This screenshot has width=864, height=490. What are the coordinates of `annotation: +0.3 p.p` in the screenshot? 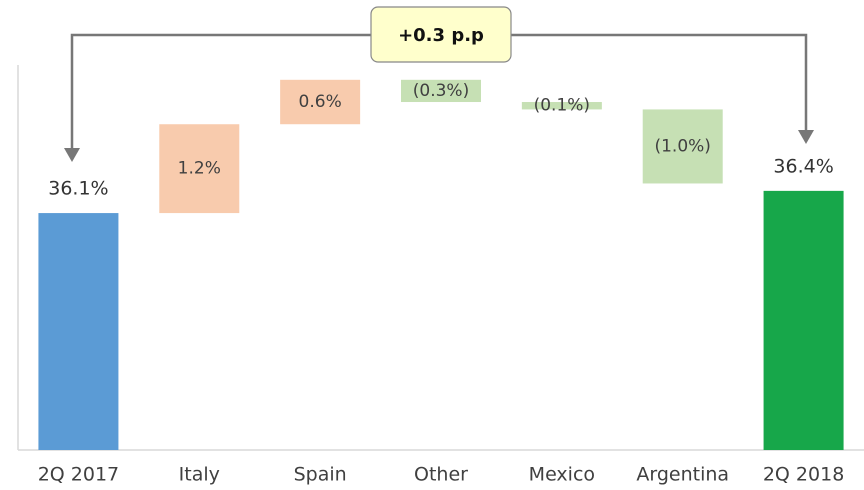 It's located at (441, 35).